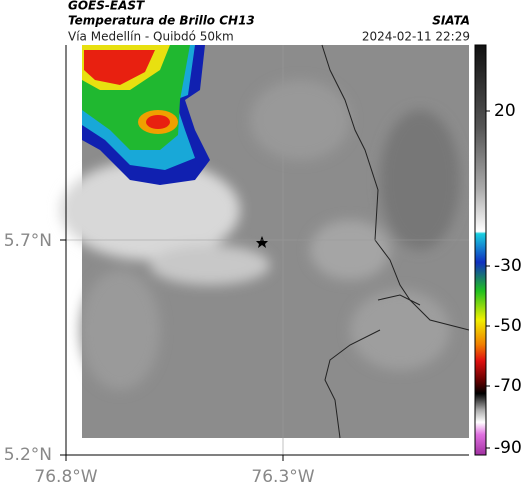 The width and height of the screenshot is (526, 491). What do you see at coordinates (161, 21) in the screenshot?
I see `product: Temperatura de Brillo CH13` at bounding box center [161, 21].